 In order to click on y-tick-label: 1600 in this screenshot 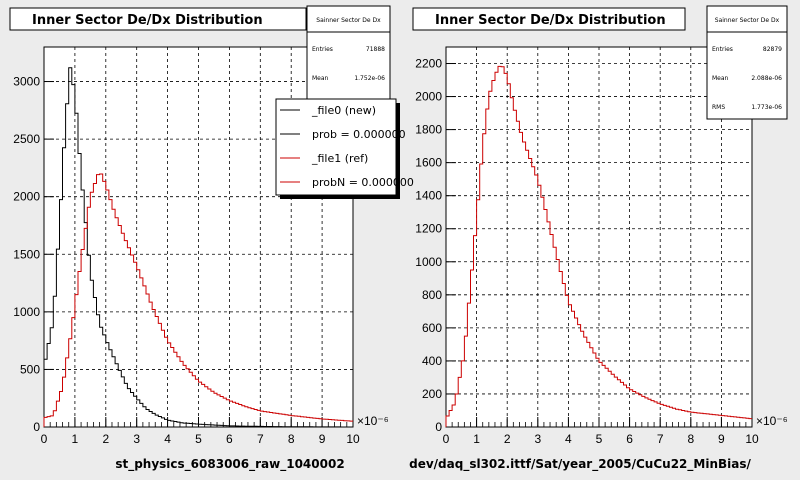, I will do `click(428, 163)`.